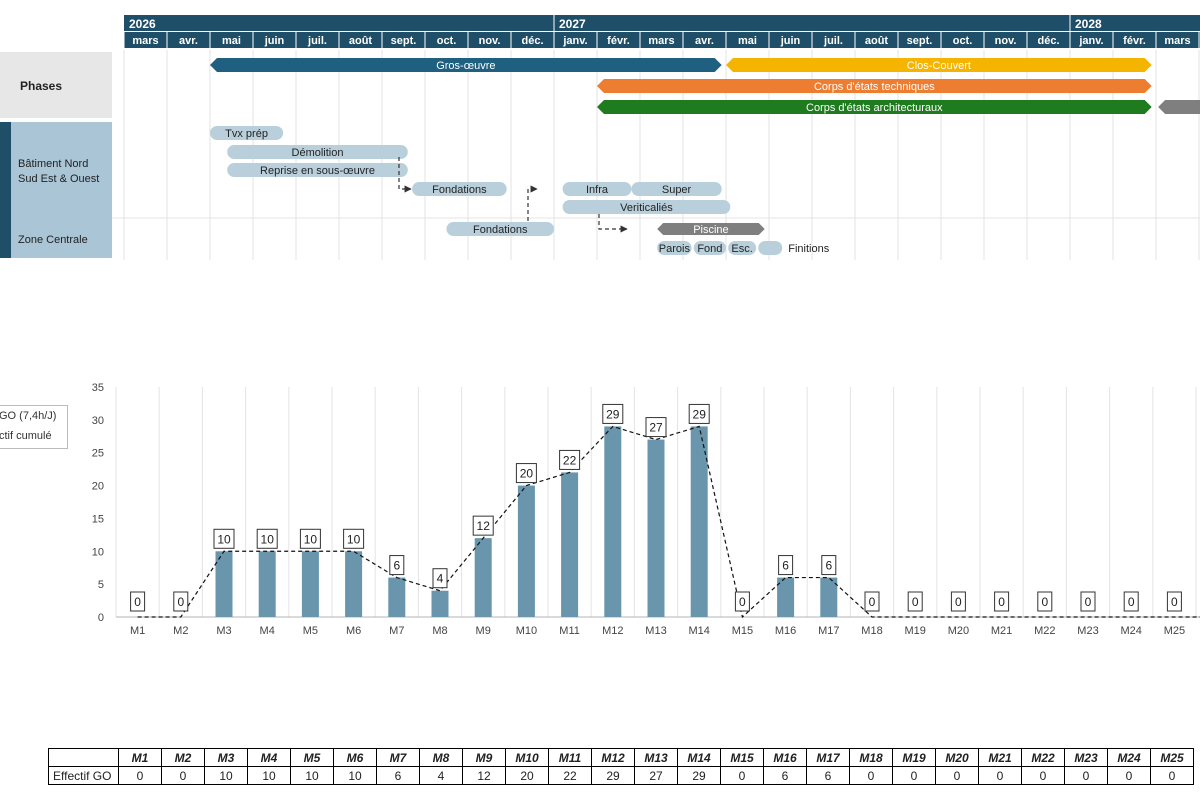  I want to click on bar-M11, so click(570, 544).